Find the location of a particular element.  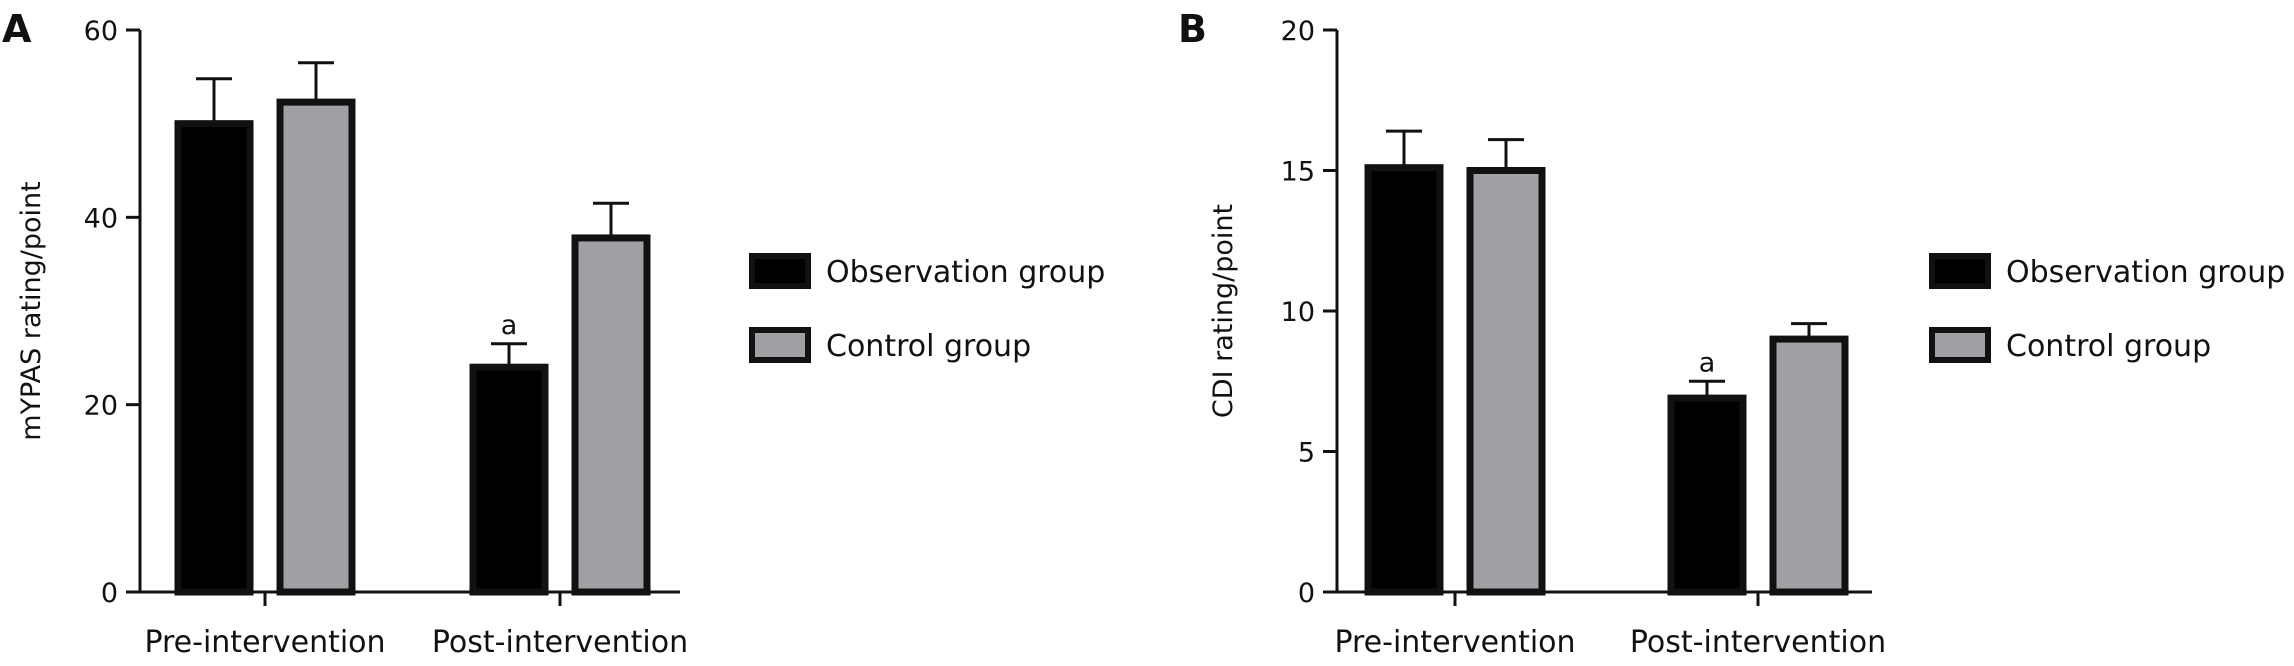

y-axis-label: mYPAS rating/point is located at coordinates (31, 310).